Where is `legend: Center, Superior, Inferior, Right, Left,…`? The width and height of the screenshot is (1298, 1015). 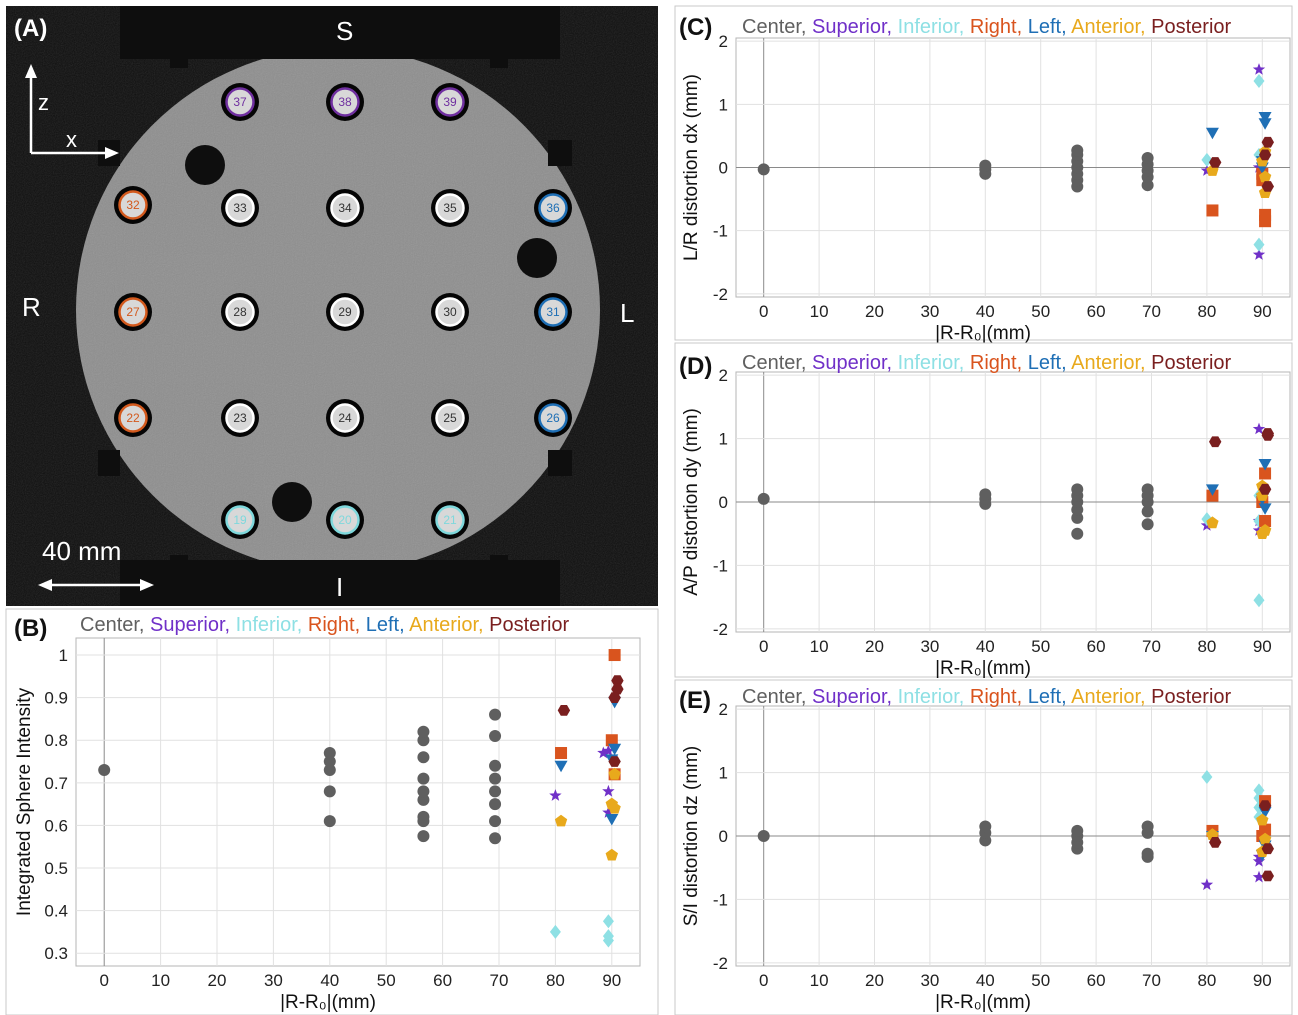
legend: Center, Superior, Inferior, Right, Left,… is located at coordinates (987, 697).